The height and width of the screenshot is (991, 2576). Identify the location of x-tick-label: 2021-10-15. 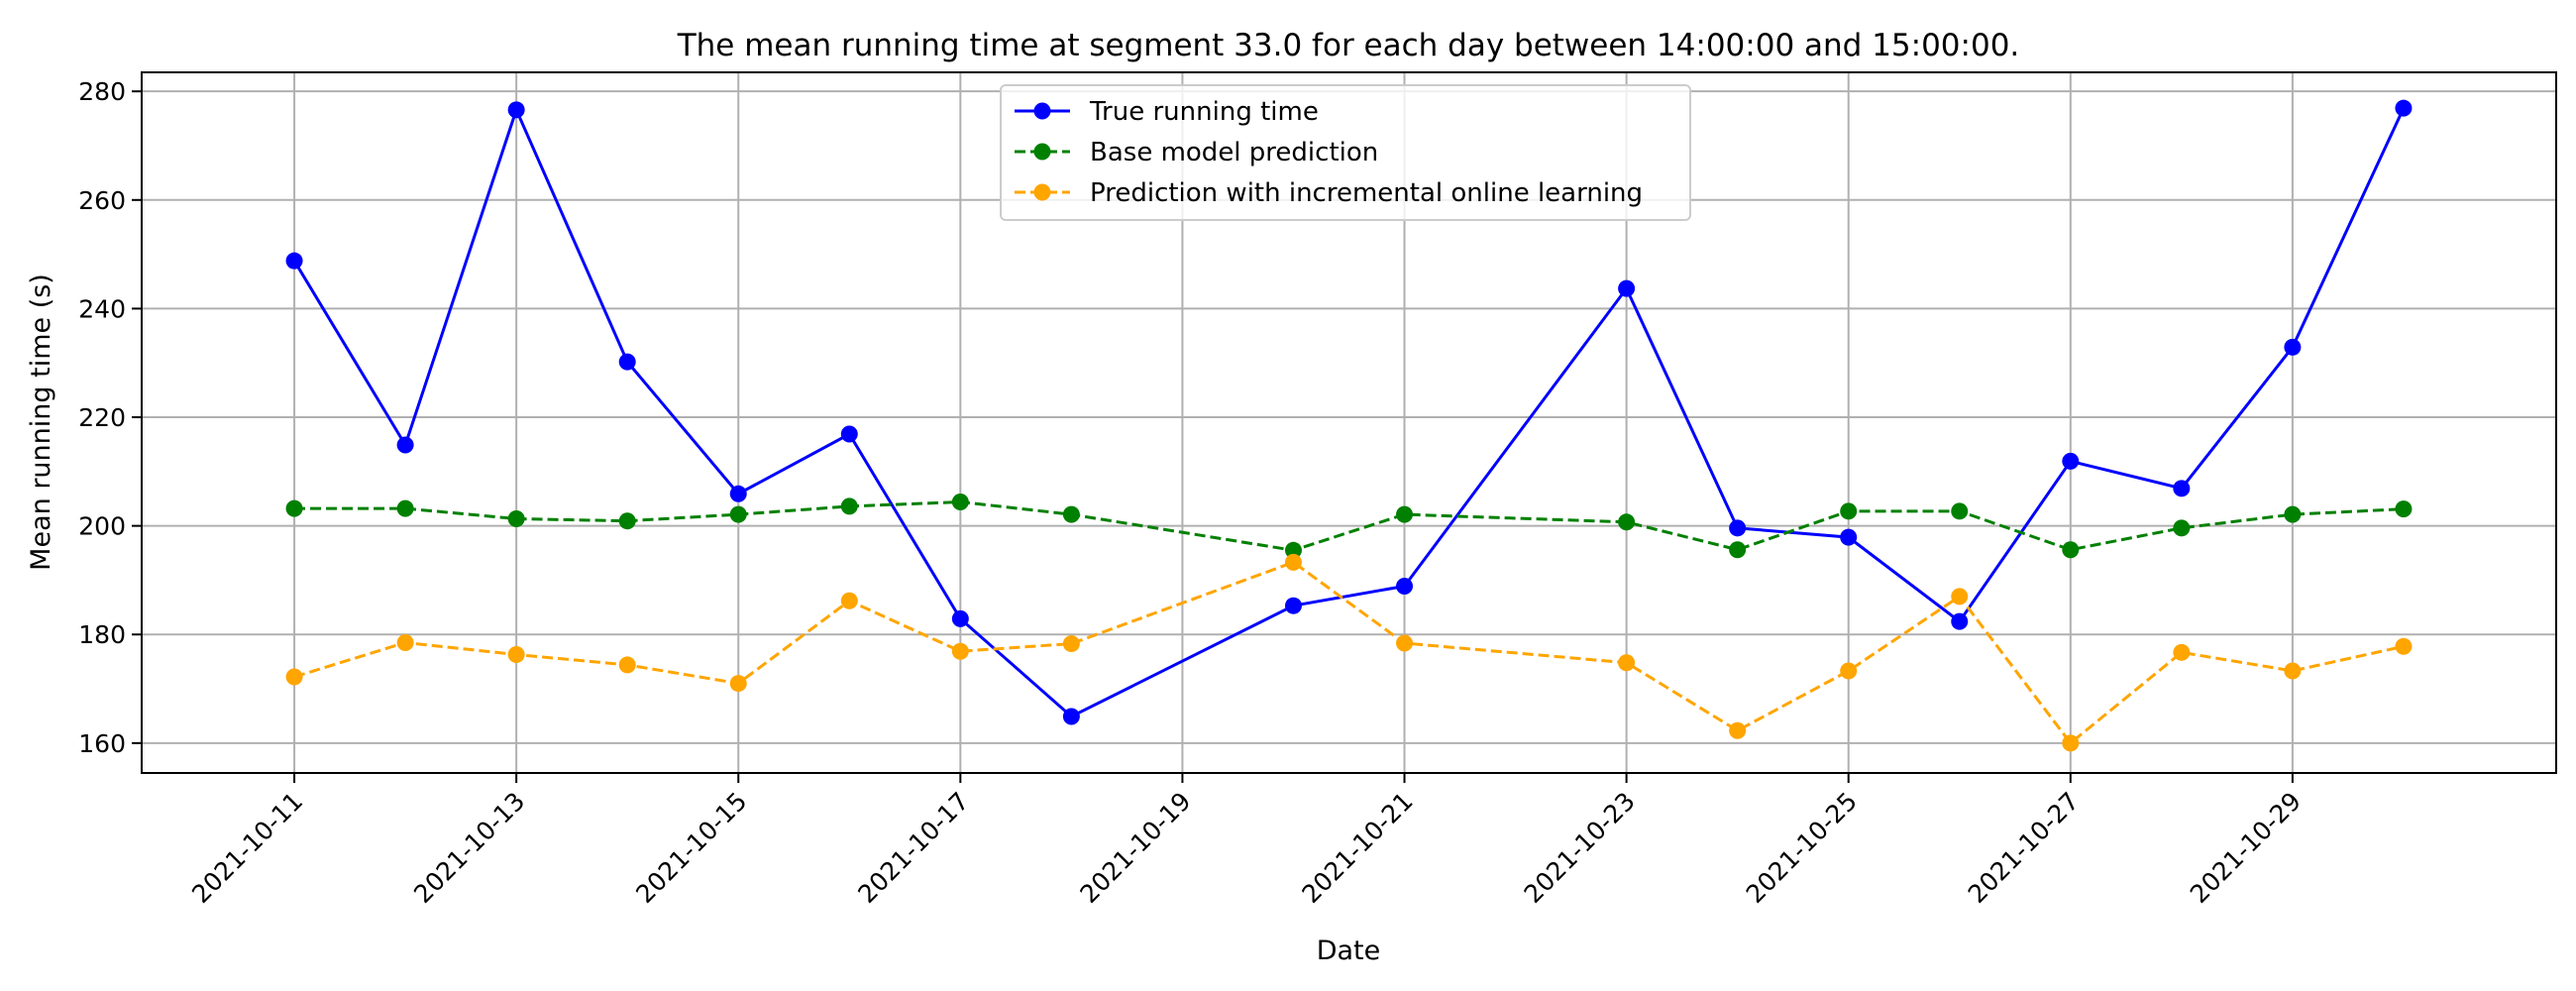
(691, 848).